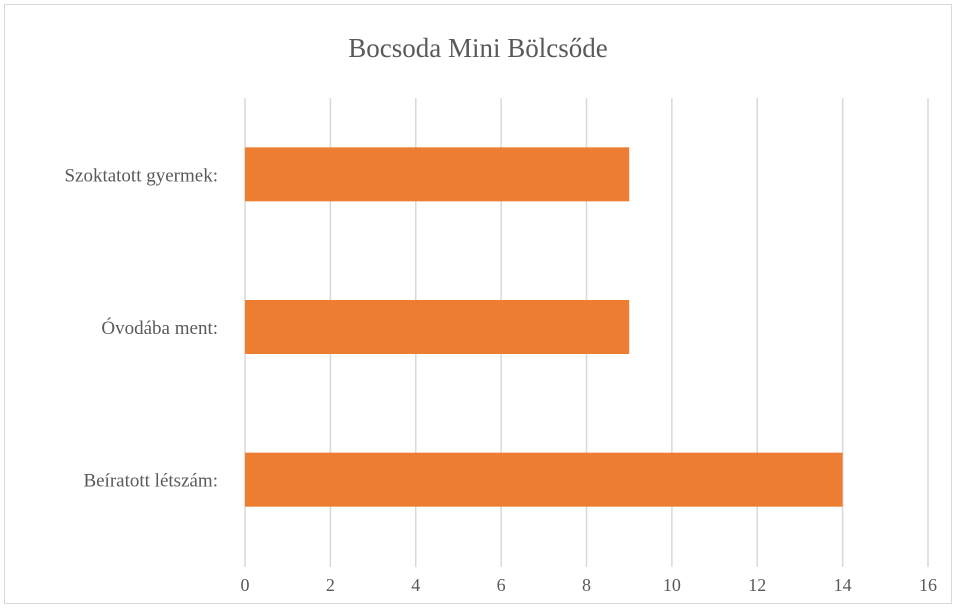 Image resolution: width=958 pixels, height=610 pixels. What do you see at coordinates (928, 585) in the screenshot?
I see `x-tick-label: 16` at bounding box center [928, 585].